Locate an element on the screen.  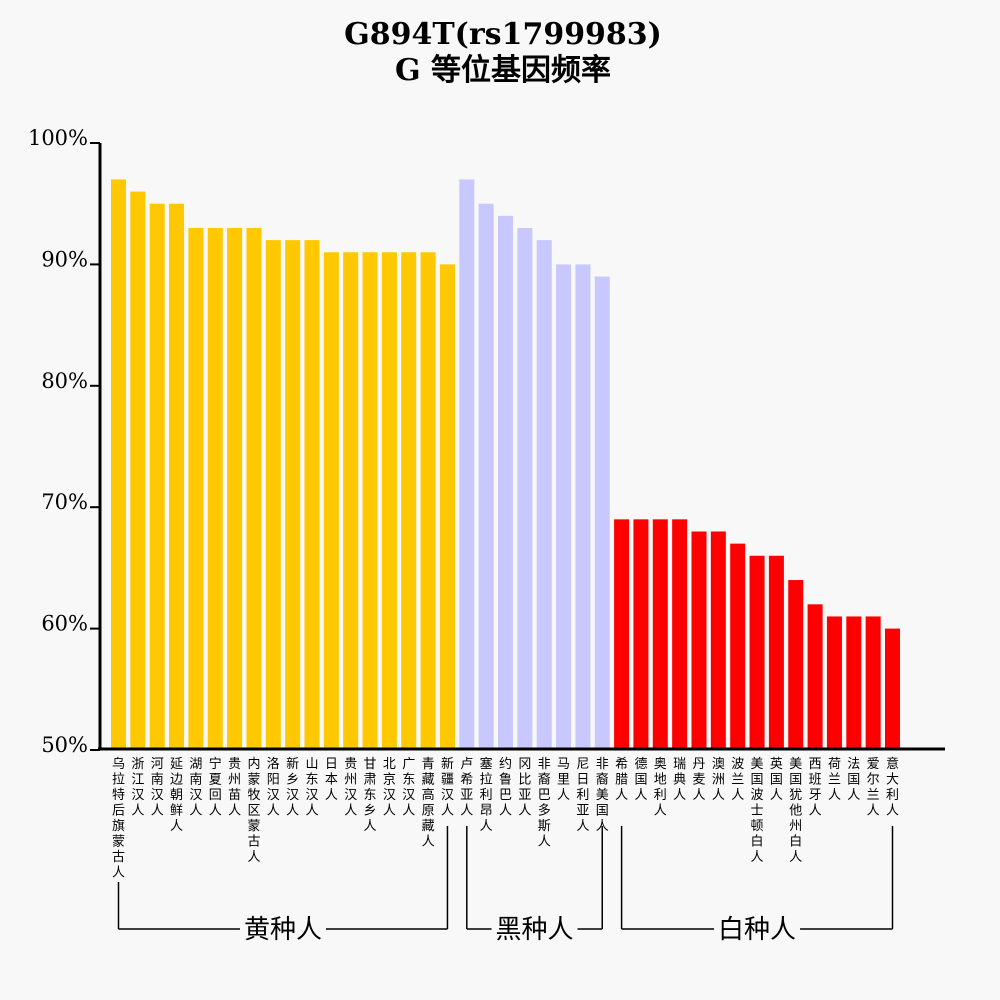
category-label: 瑞典人 is located at coordinates (679, 780).